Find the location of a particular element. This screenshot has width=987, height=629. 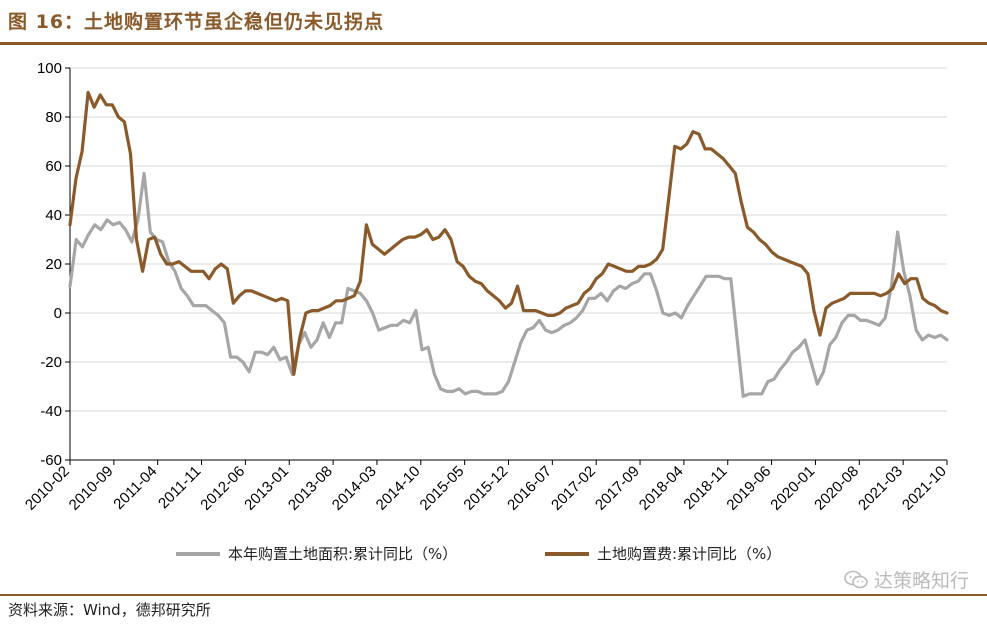

y-tick-label: 60 is located at coordinates (53, 166).